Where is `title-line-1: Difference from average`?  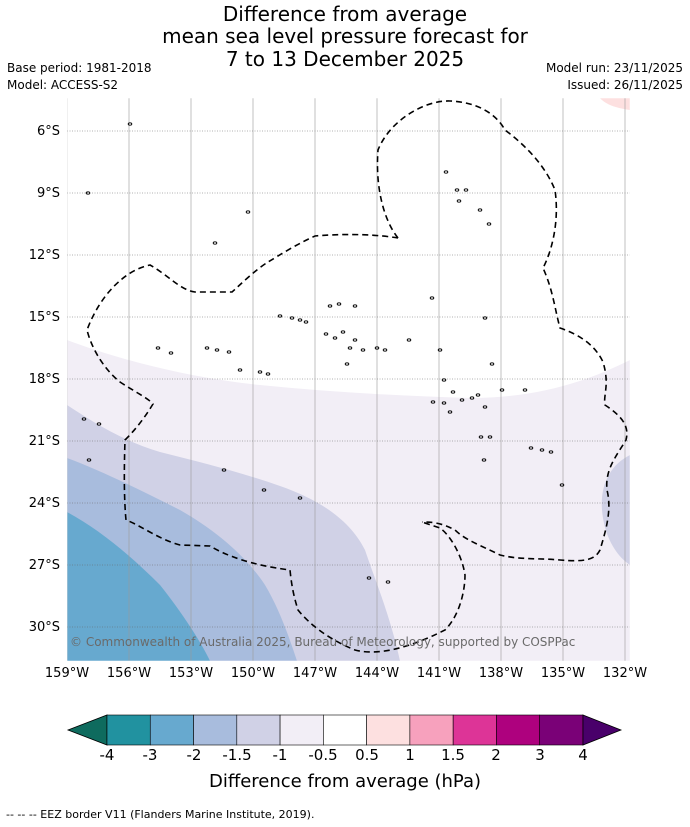
title-line-1: Difference from average is located at coordinates (345, 14).